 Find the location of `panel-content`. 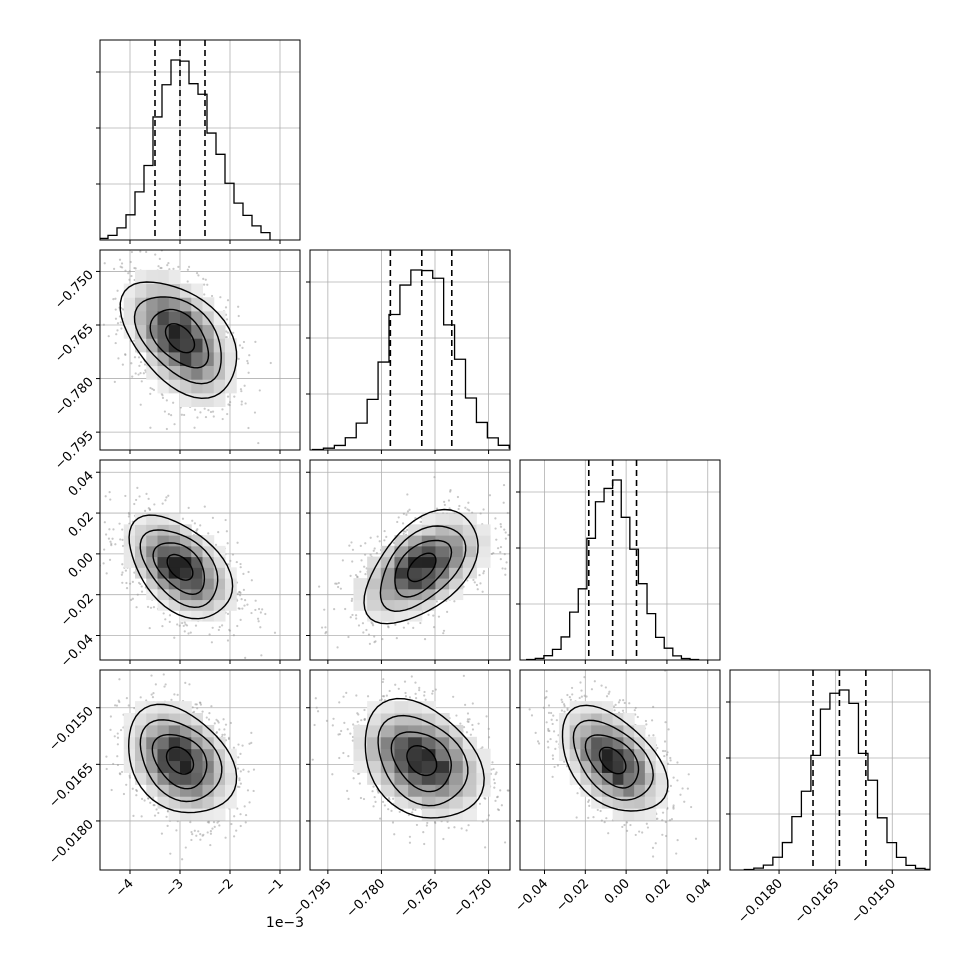

panel-content is located at coordinates (200, 350).